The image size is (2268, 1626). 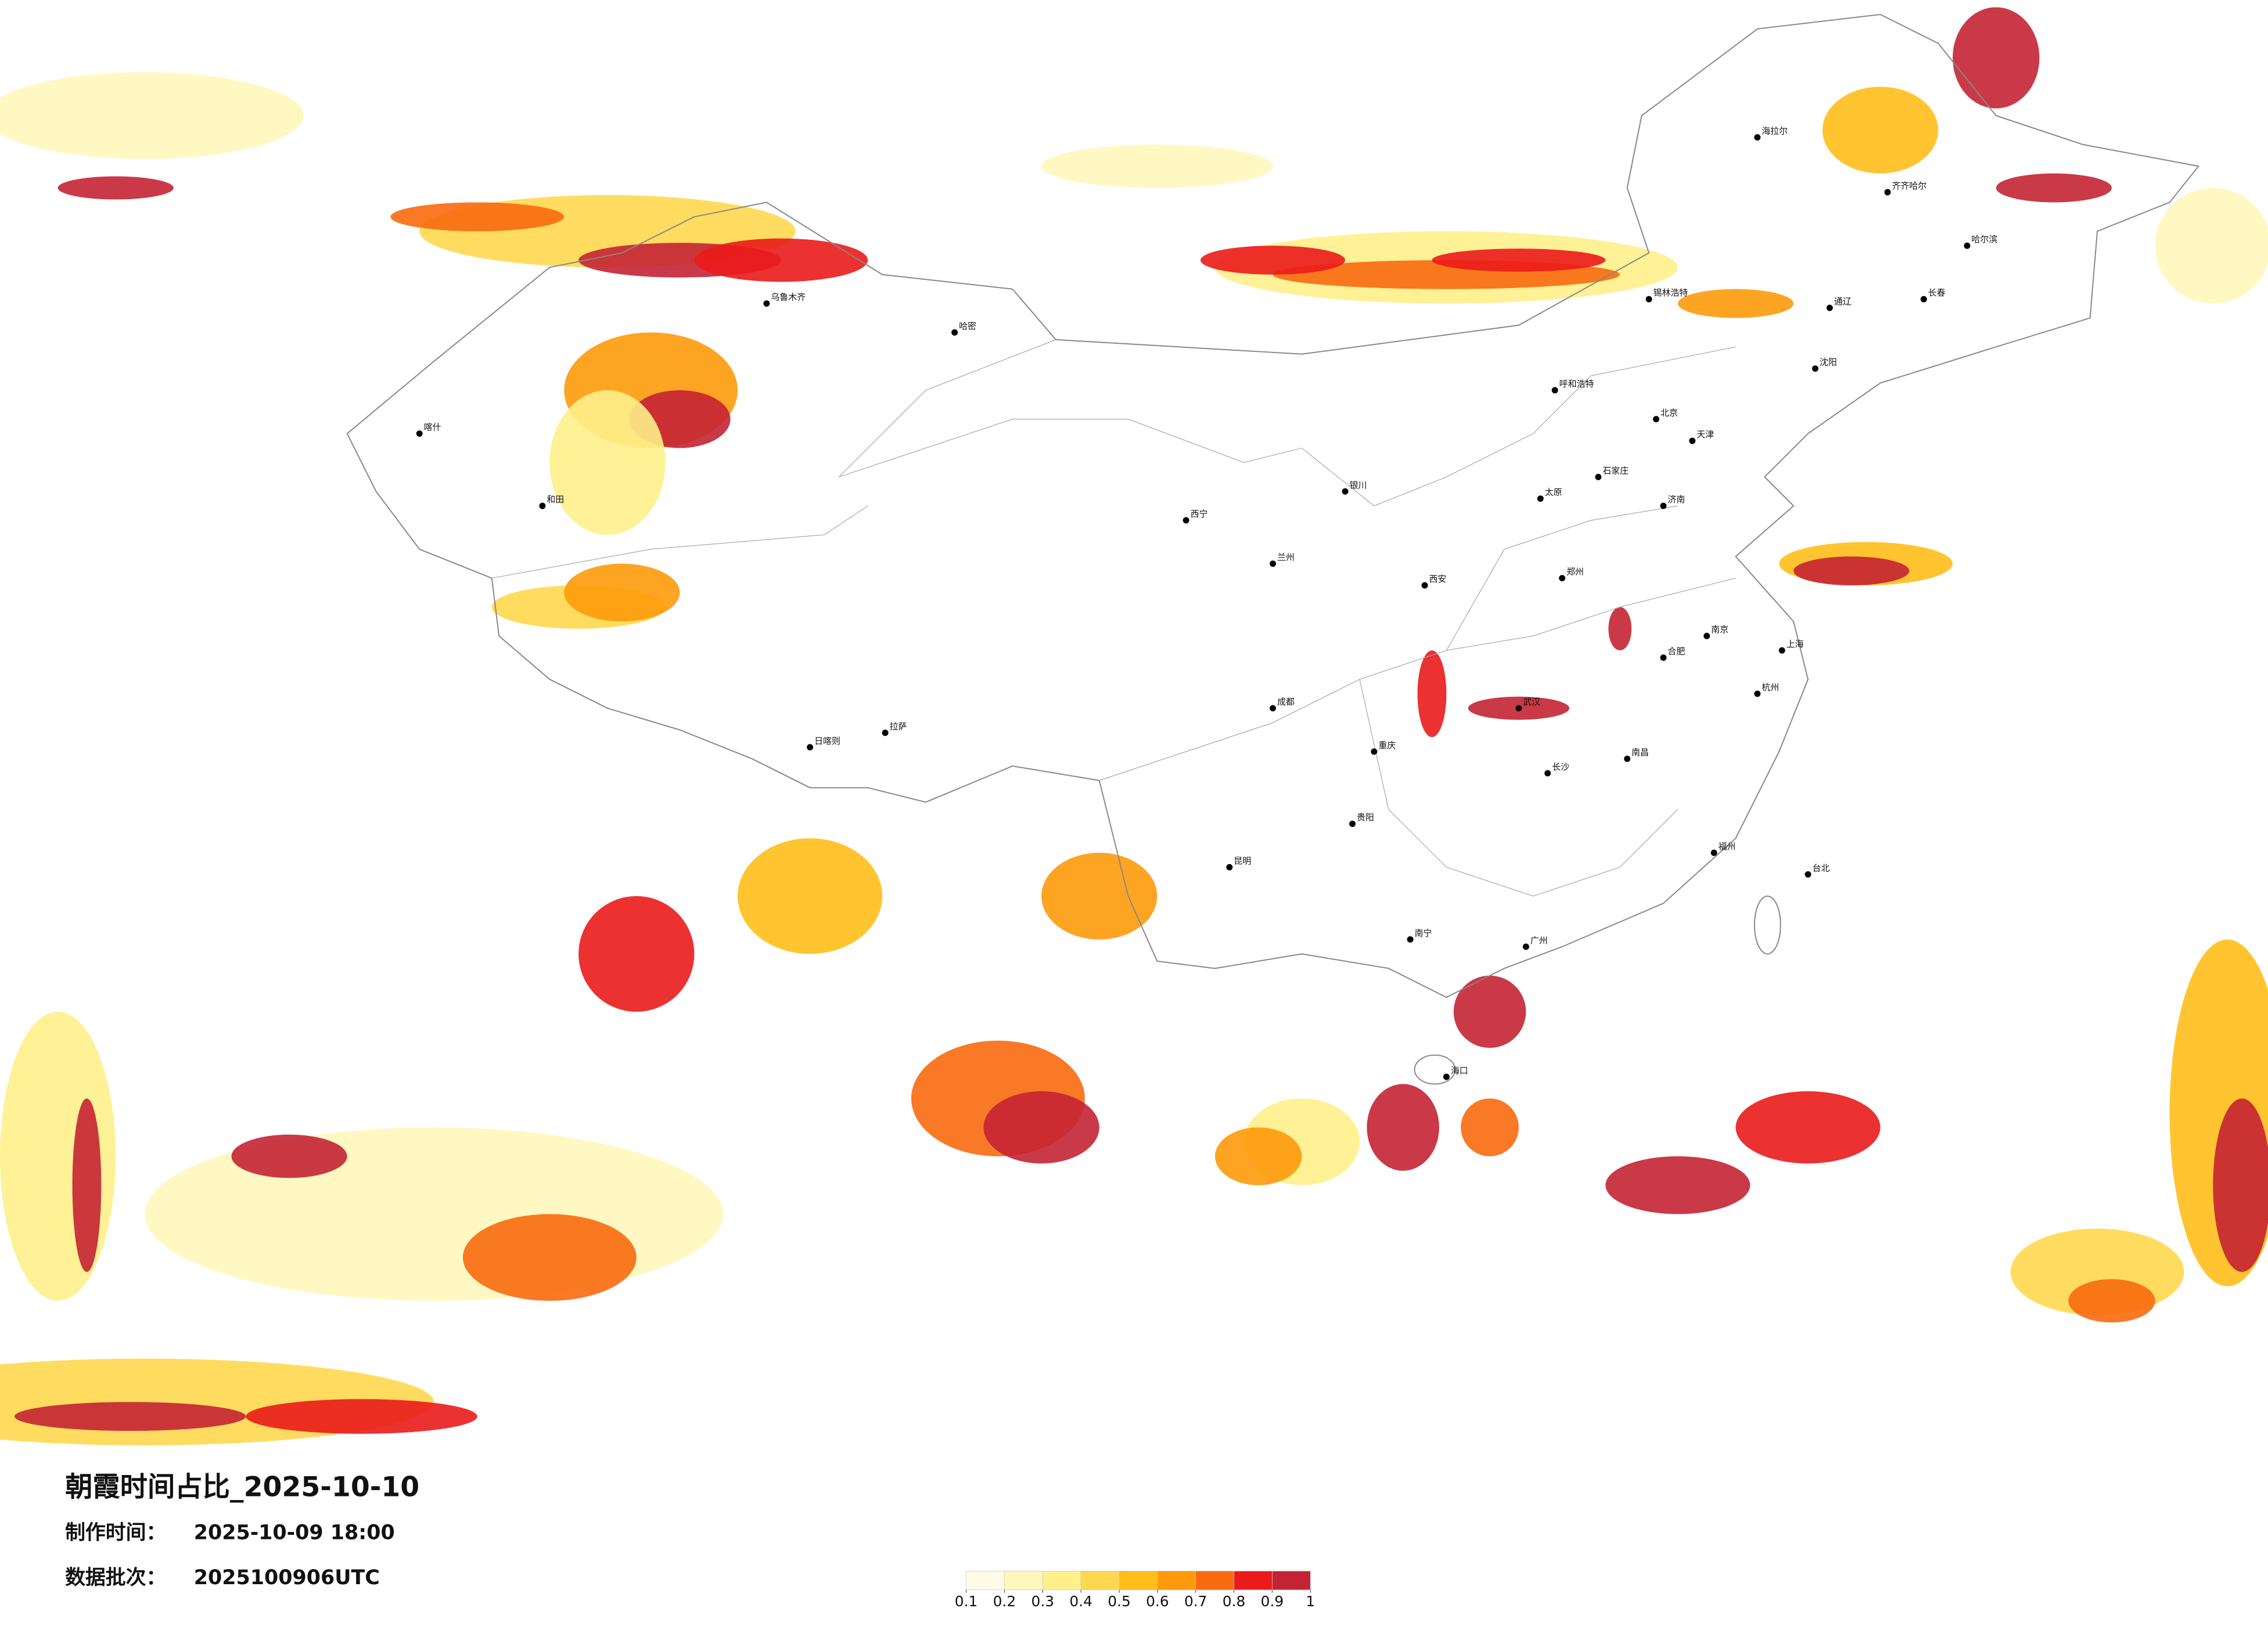 What do you see at coordinates (827, 741) in the screenshot?
I see `city-label: 日喀则` at bounding box center [827, 741].